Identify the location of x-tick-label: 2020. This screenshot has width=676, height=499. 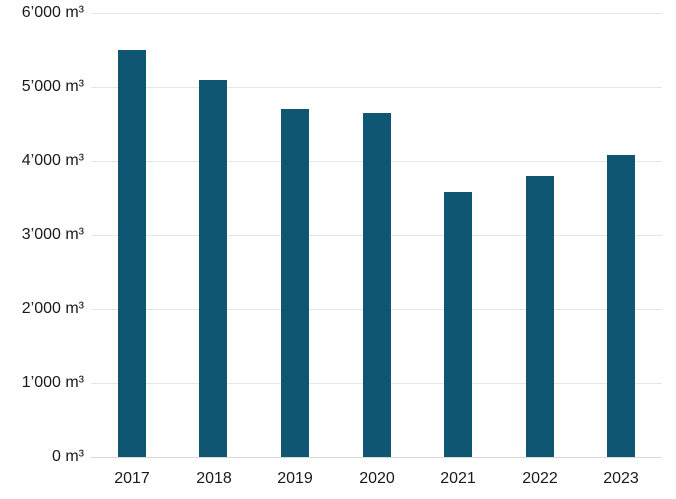
(377, 478).